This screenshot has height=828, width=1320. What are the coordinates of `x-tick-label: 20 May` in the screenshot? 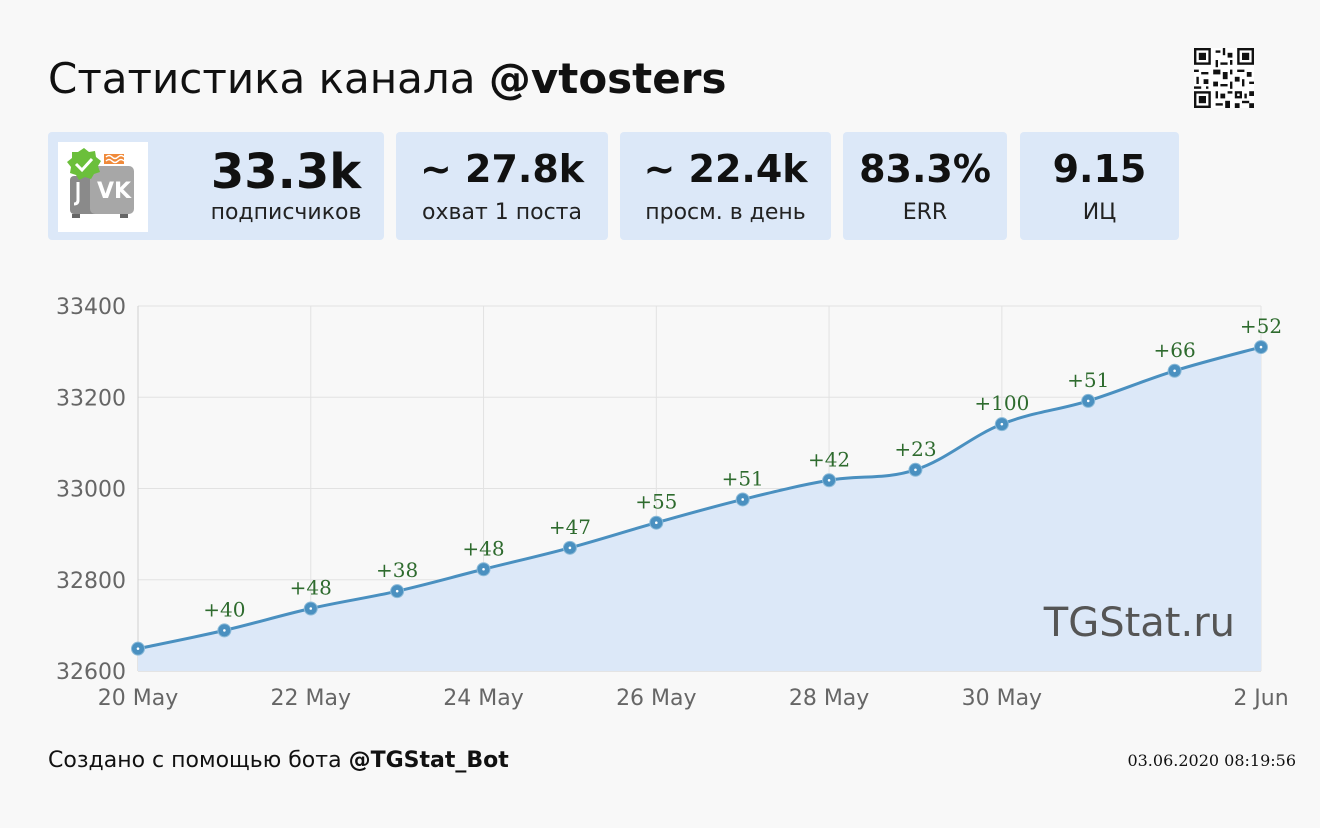 It's located at (138, 698).